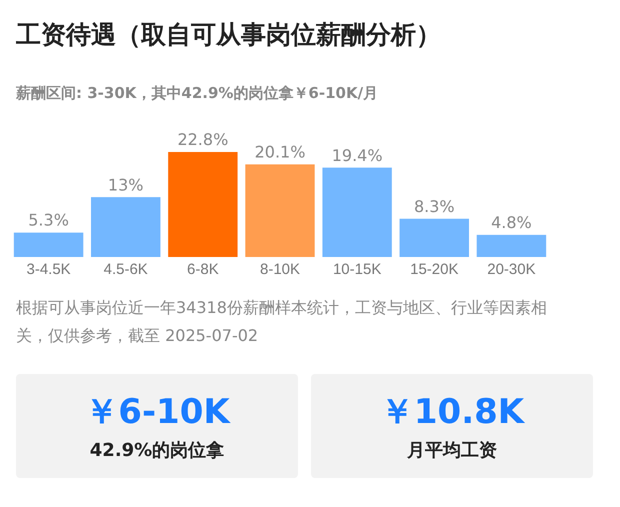 The width and height of the screenshot is (620, 507). Describe the element at coordinates (48, 269) in the screenshot. I see `x-tick-label: 3-4.5K` at that location.